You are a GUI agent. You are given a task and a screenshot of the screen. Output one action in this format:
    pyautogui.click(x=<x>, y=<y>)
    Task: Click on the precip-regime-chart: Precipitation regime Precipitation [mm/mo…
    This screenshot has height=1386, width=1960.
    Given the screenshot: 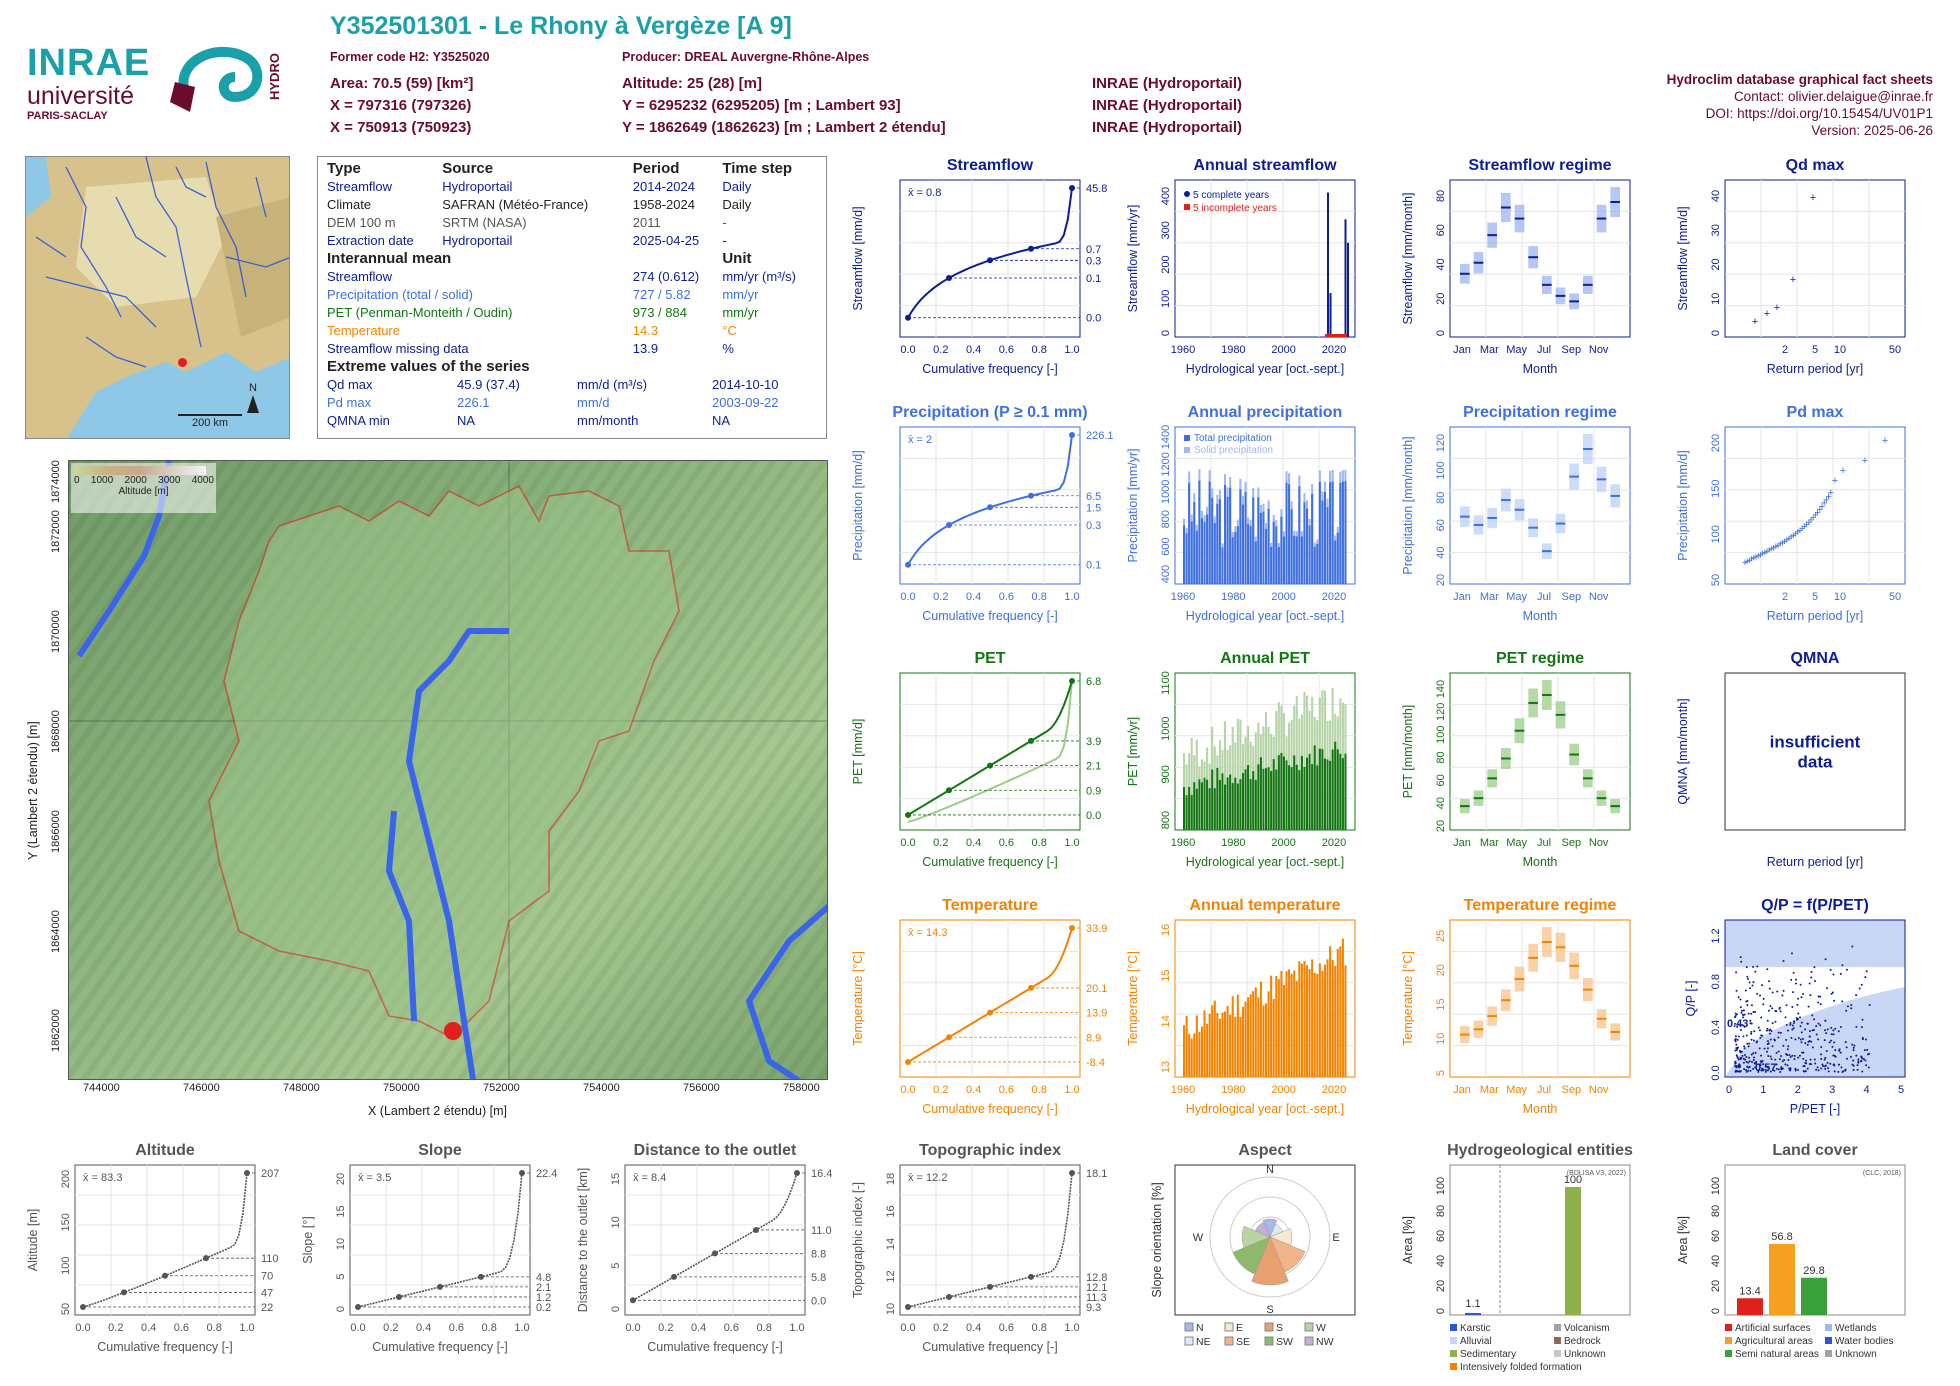 What is the action you would take?
    pyautogui.click(x=1516, y=513)
    